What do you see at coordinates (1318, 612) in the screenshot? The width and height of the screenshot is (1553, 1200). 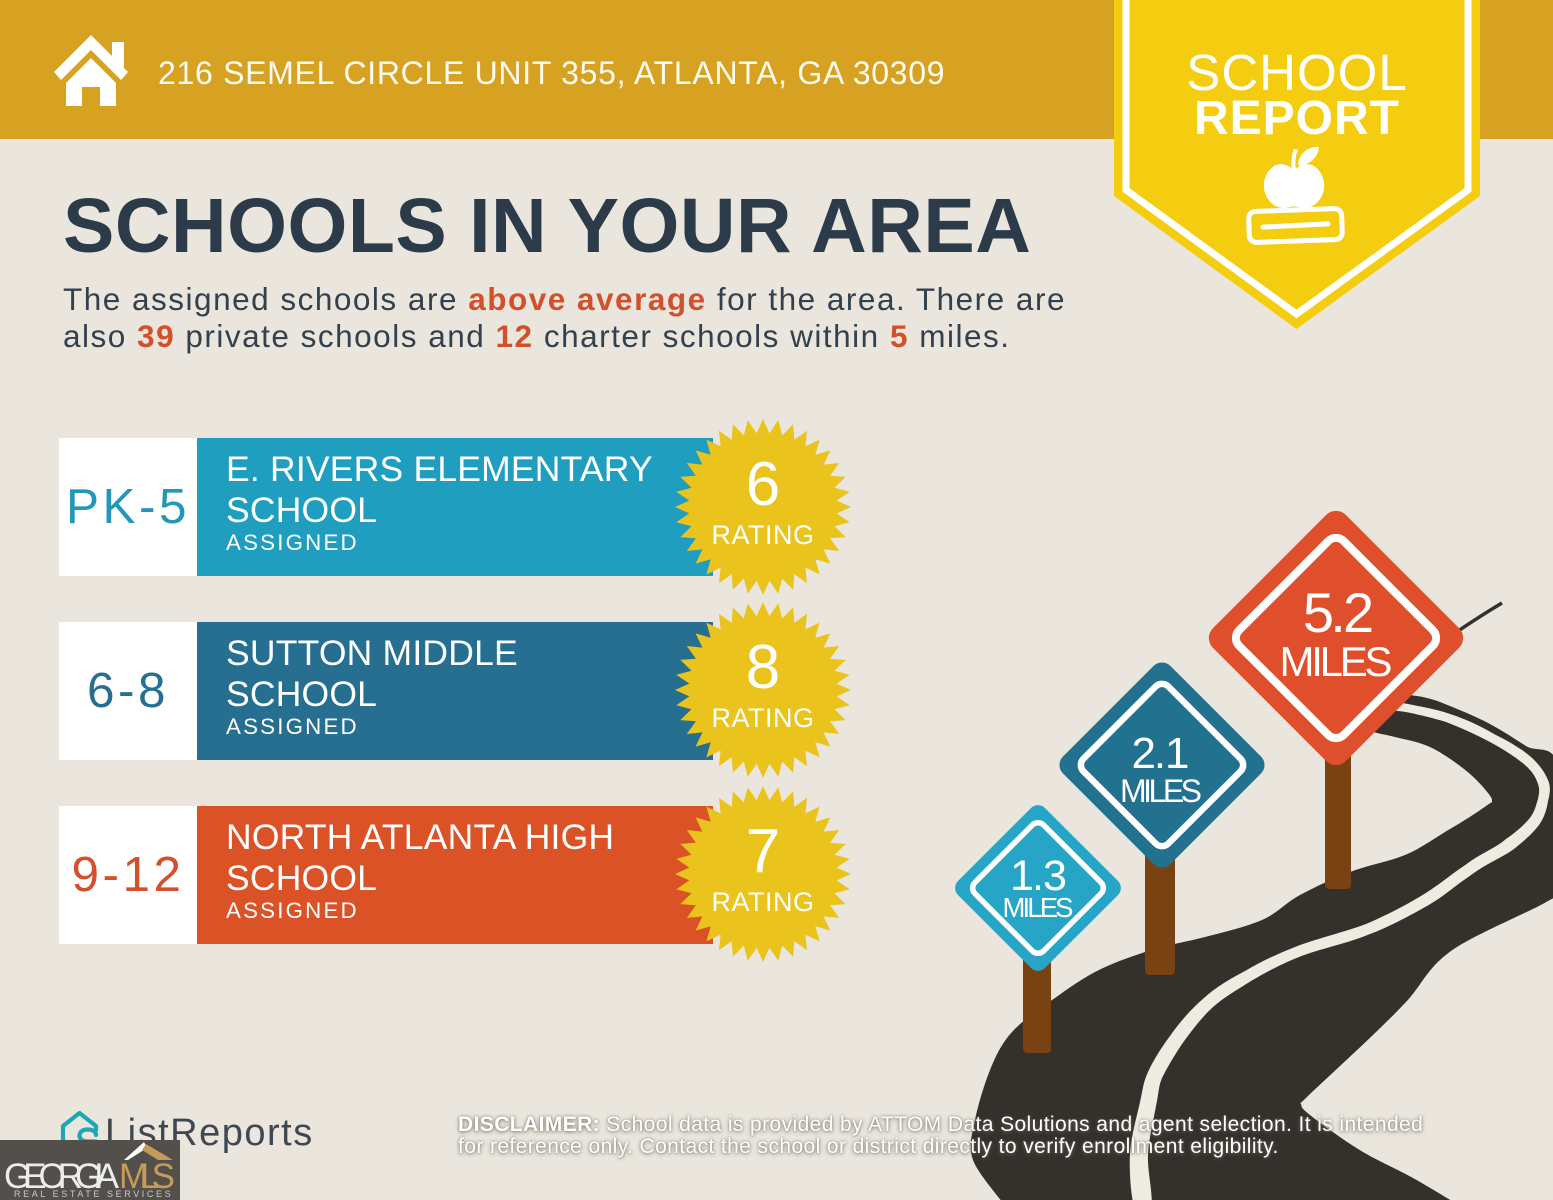 I see `svg-text: 5` at bounding box center [1318, 612].